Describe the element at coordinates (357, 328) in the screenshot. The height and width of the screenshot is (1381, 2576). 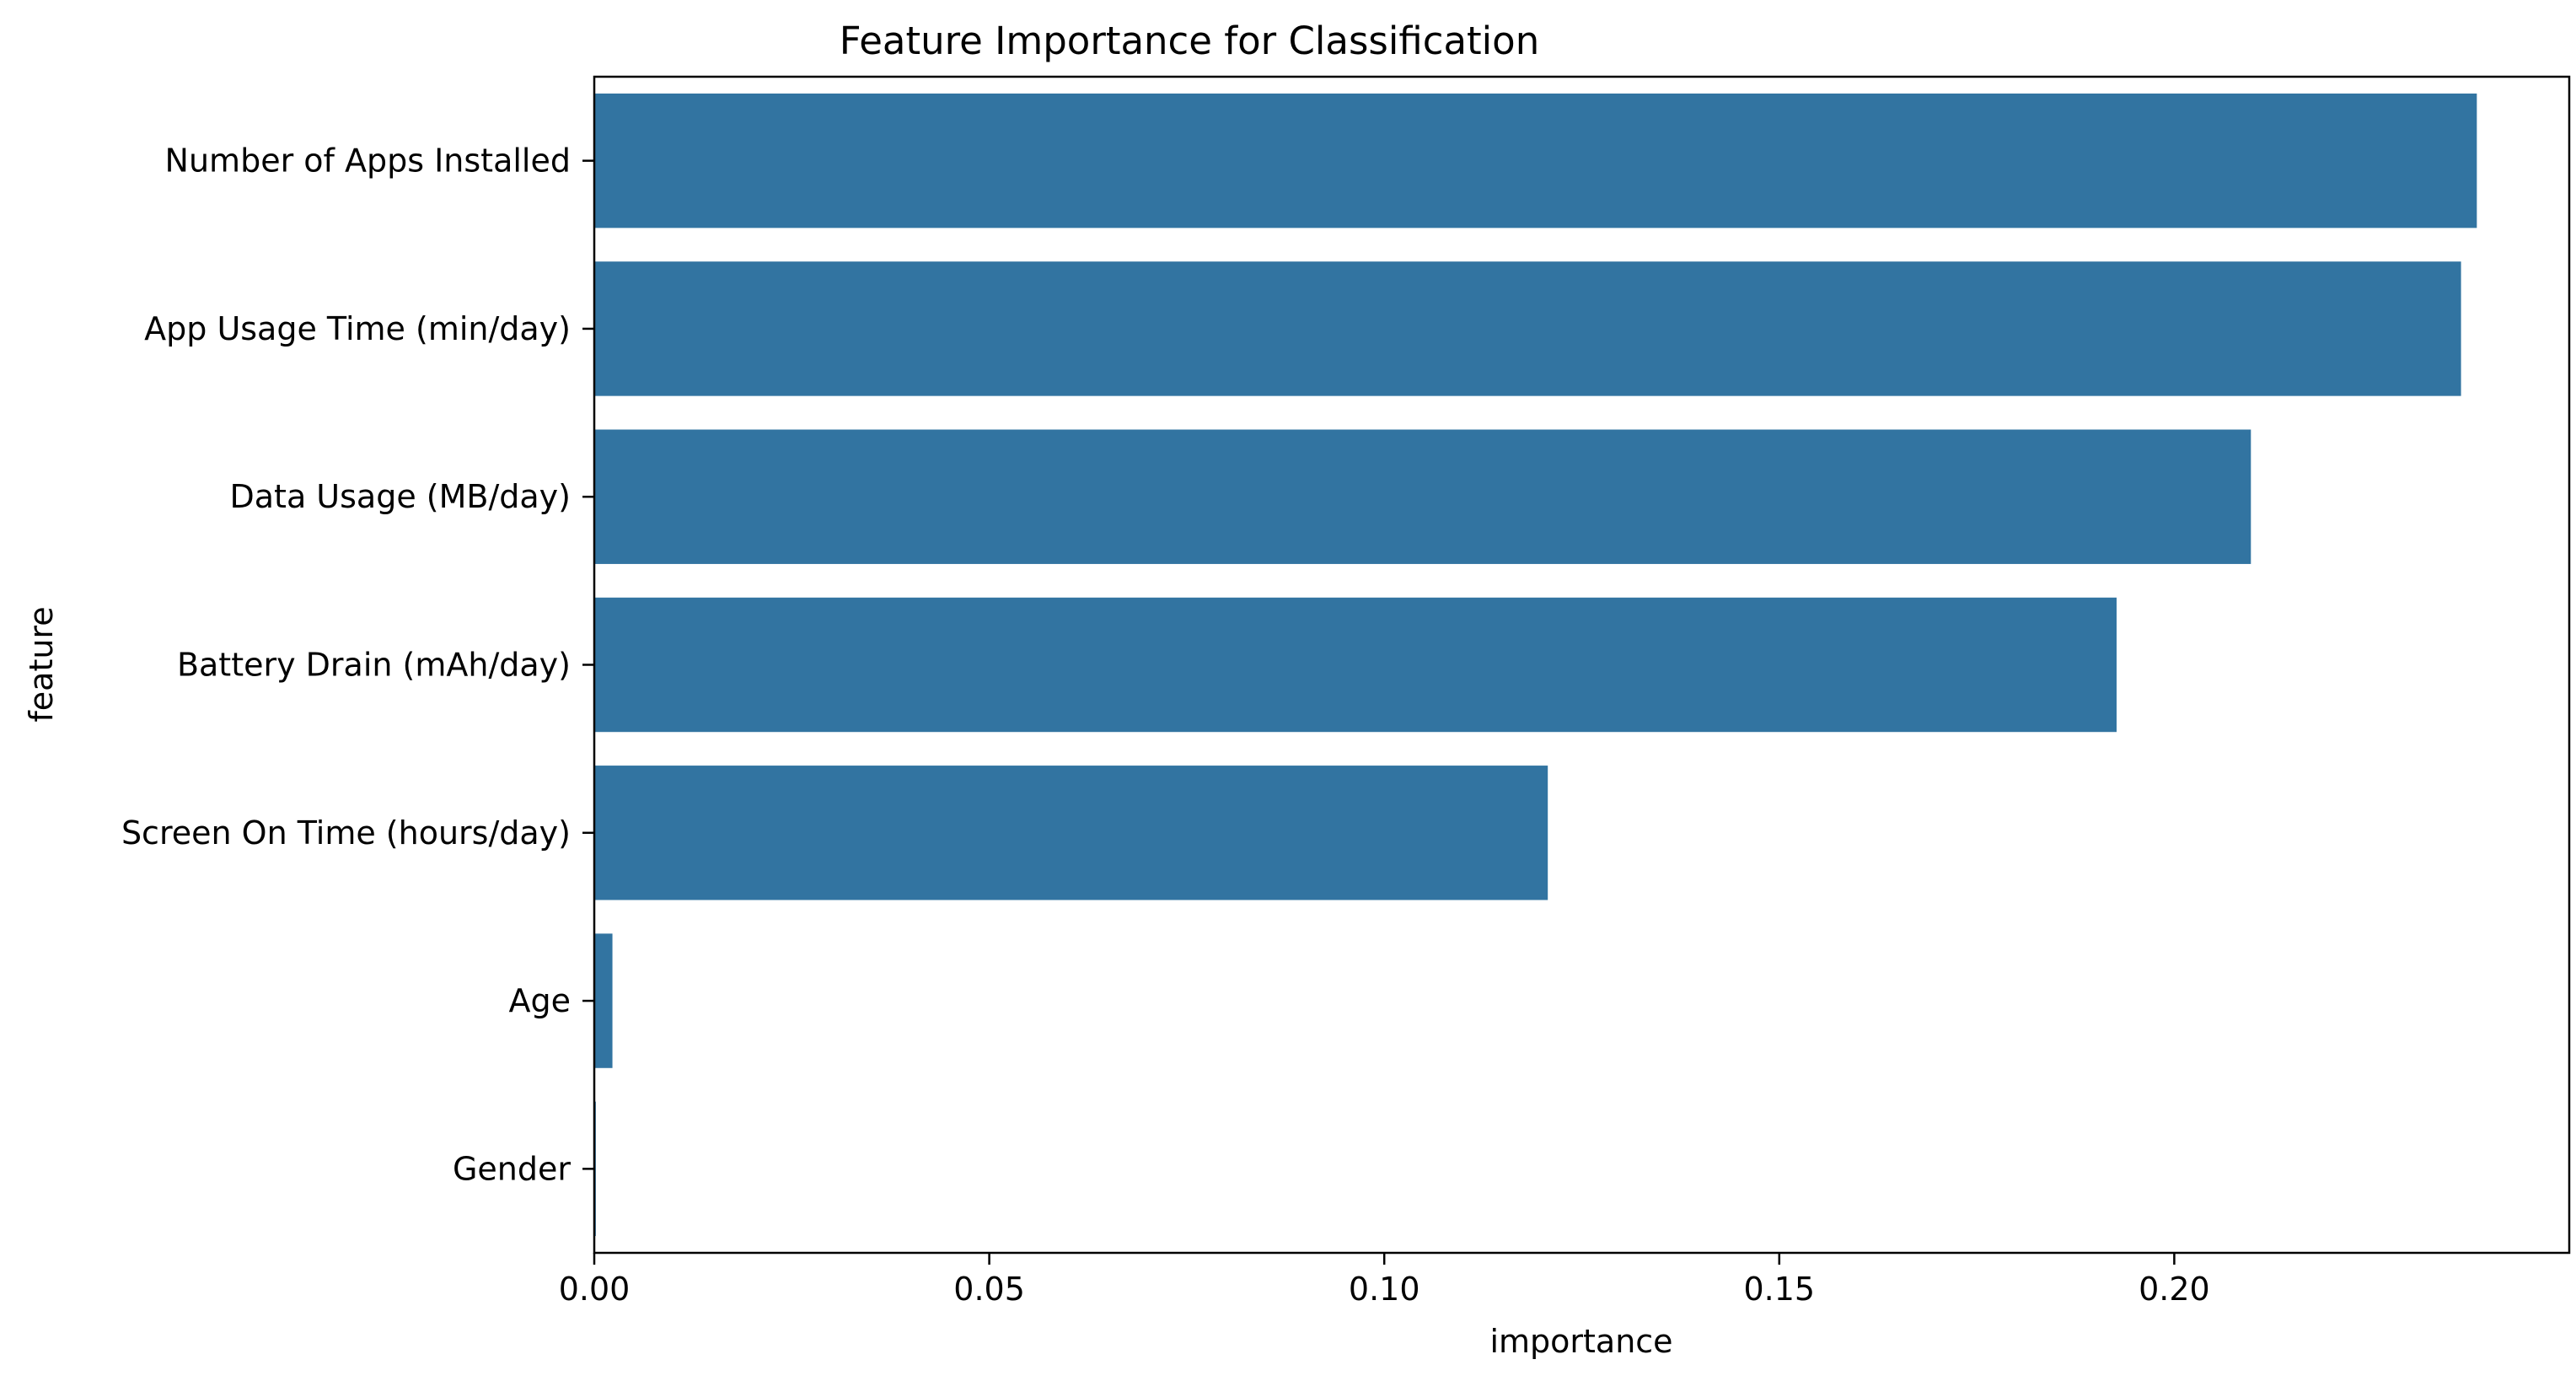
I see `y-tick-label: App Usage Time (min/day)` at that location.